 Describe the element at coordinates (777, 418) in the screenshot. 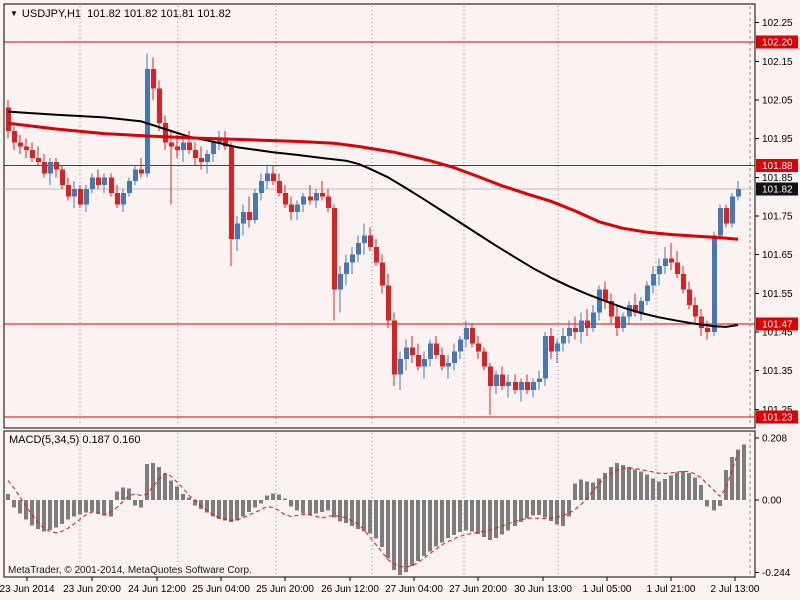

I see `level-price-badge-label: 101.23` at that location.